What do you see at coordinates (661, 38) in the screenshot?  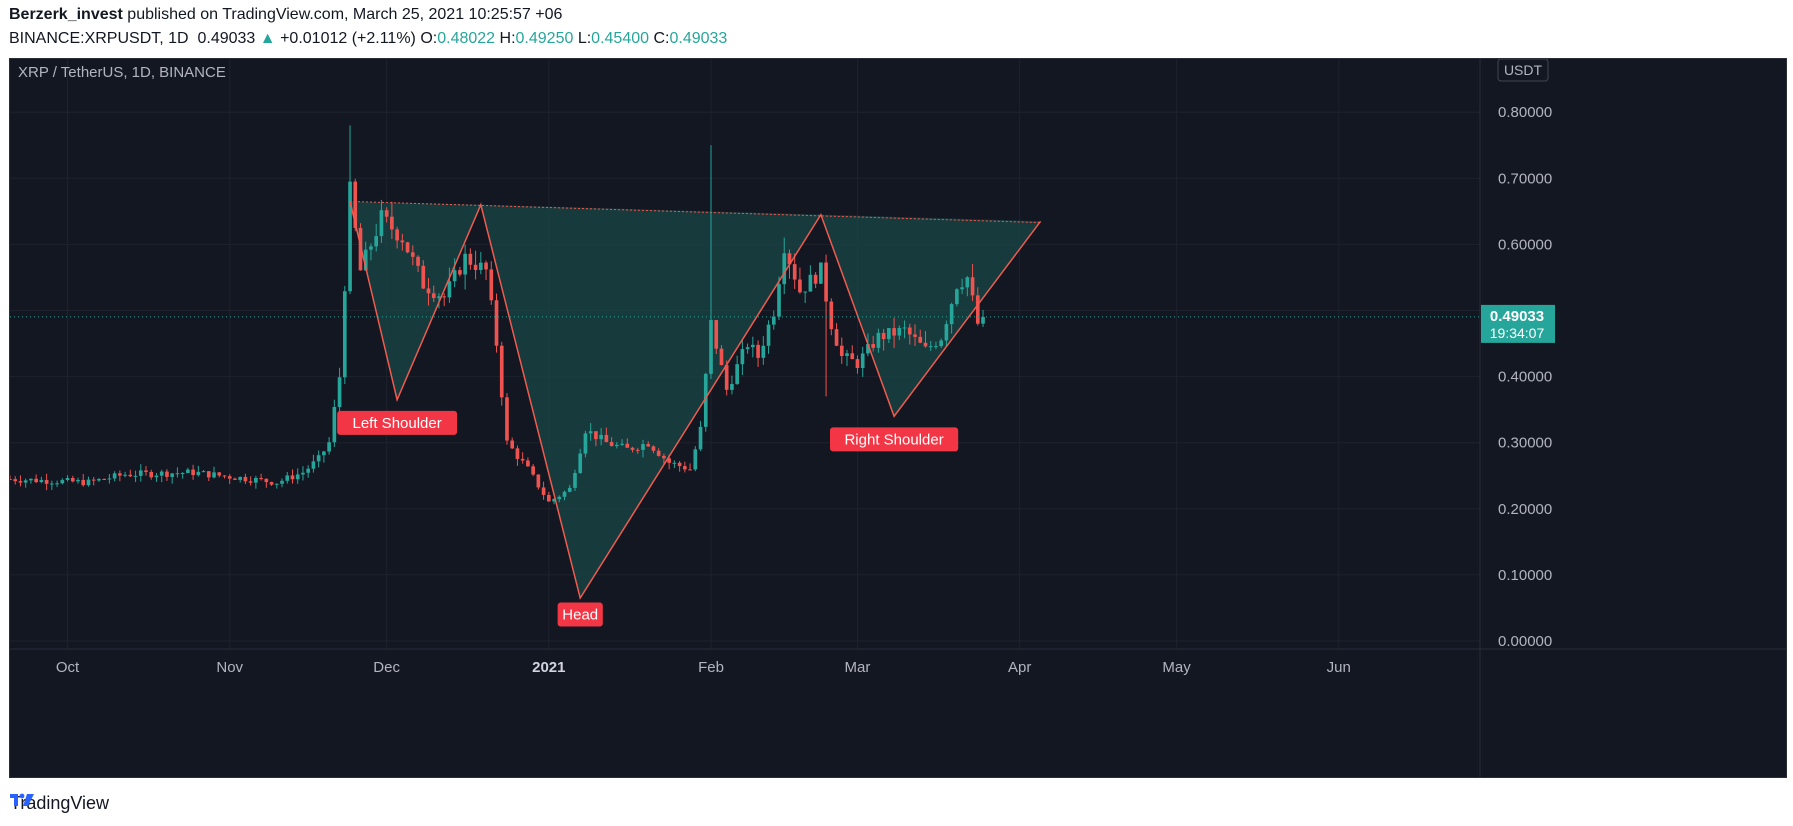 I see `close-label: C:` at bounding box center [661, 38].